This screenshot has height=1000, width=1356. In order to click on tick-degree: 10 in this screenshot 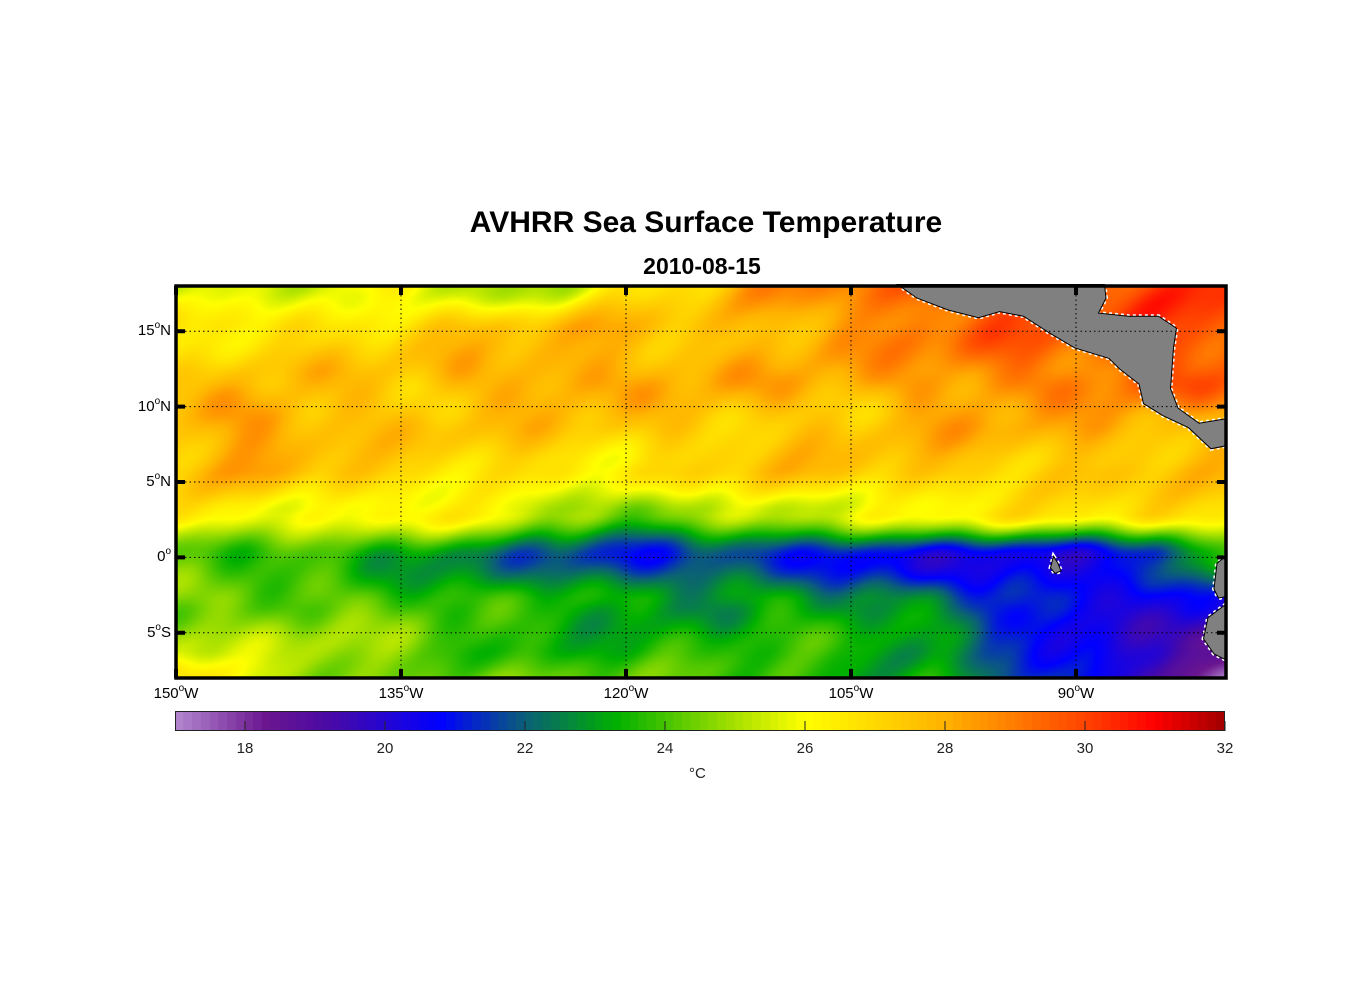, I will do `click(146, 406)`.